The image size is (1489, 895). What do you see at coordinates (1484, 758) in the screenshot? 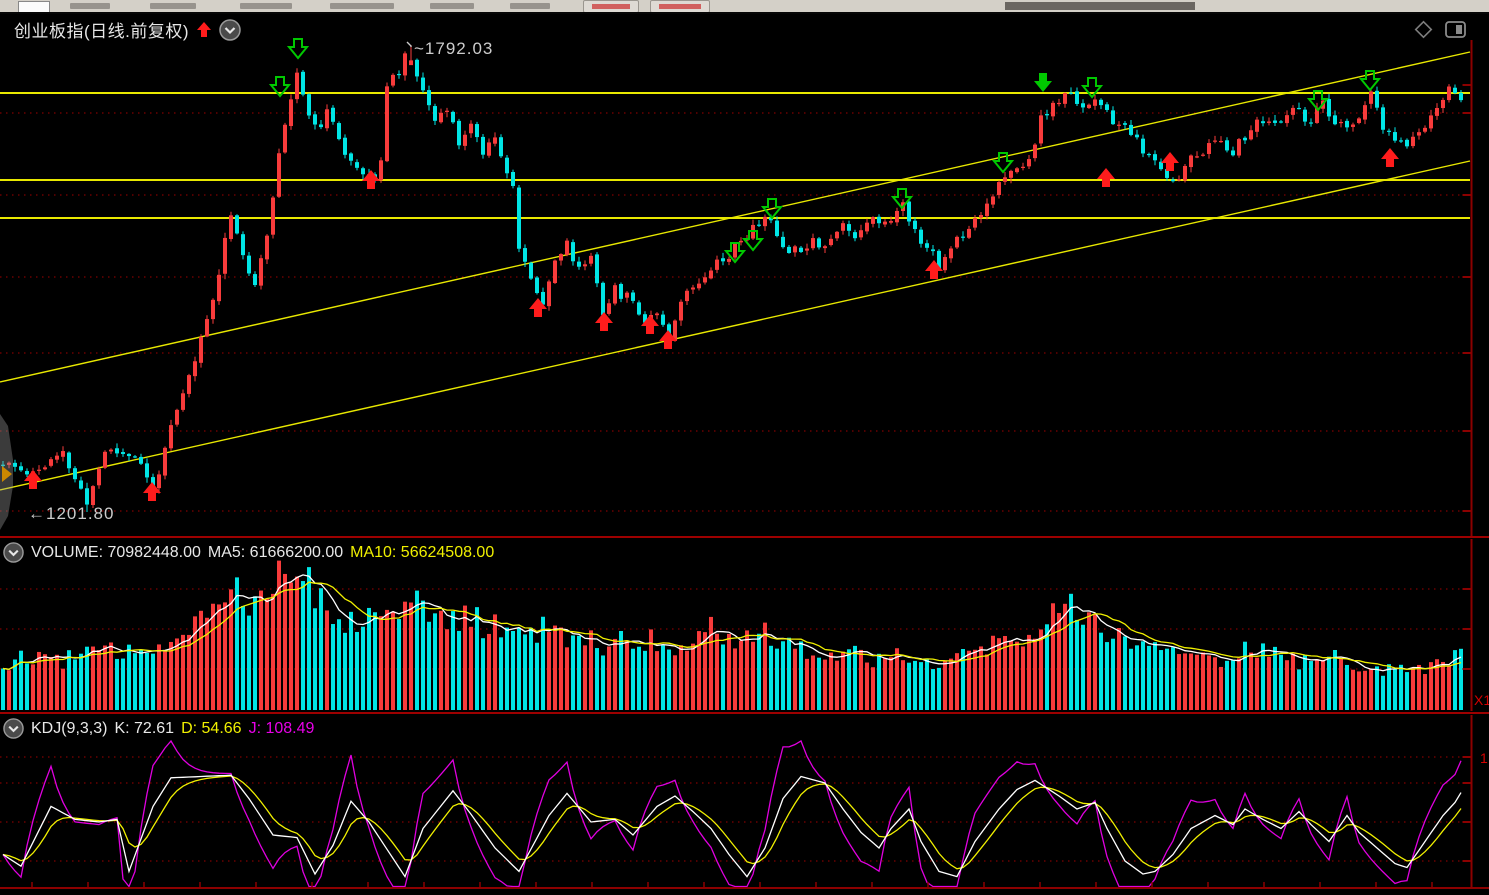
I see `kdj-axis-label: 1` at bounding box center [1484, 758].